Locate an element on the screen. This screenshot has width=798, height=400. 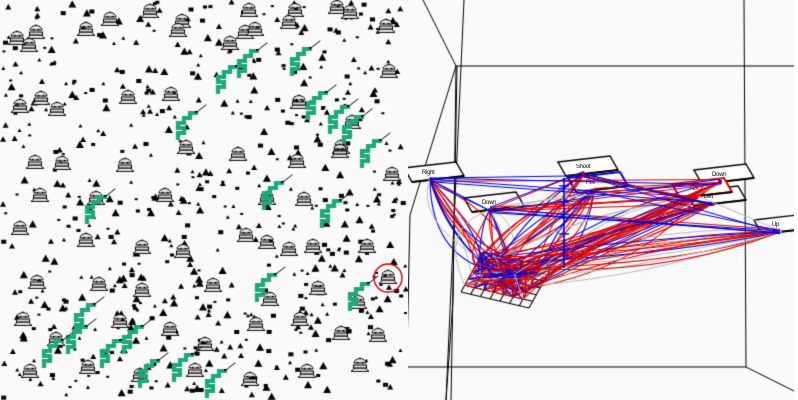
graph-node-label-left: Left is located at coordinates (708, 197).